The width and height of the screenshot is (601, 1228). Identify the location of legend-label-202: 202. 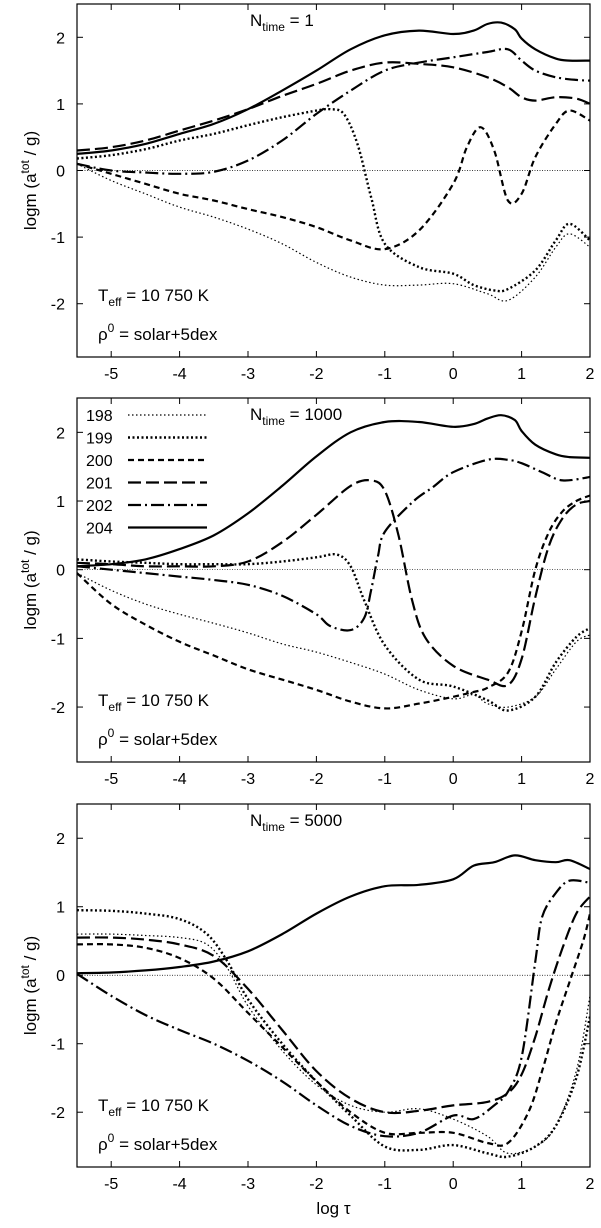
(99, 506).